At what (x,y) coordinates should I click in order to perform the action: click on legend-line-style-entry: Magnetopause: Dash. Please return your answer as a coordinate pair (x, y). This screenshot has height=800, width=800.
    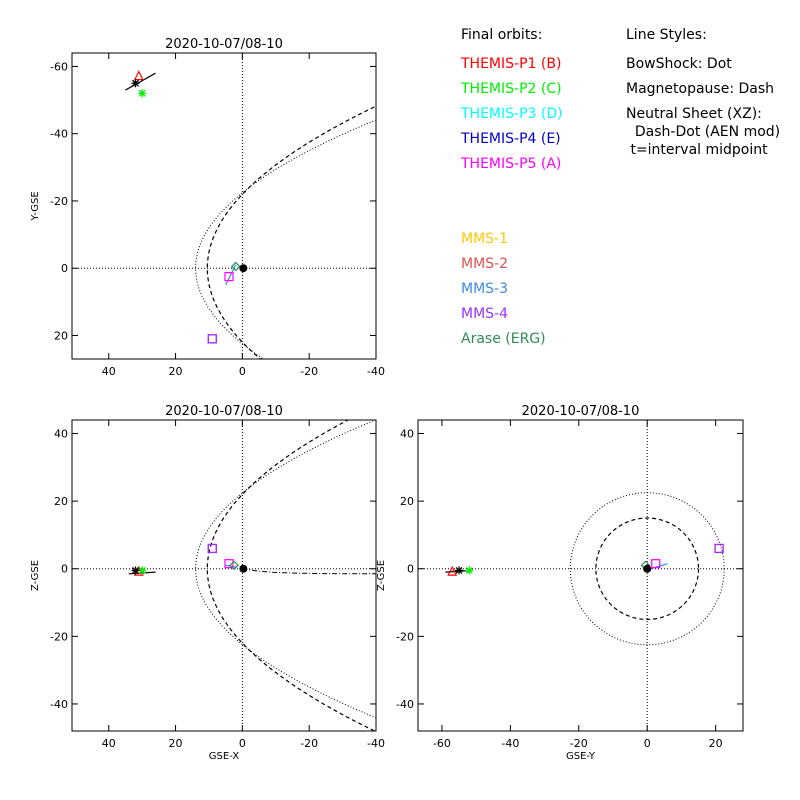
    Looking at the image, I should click on (700, 89).